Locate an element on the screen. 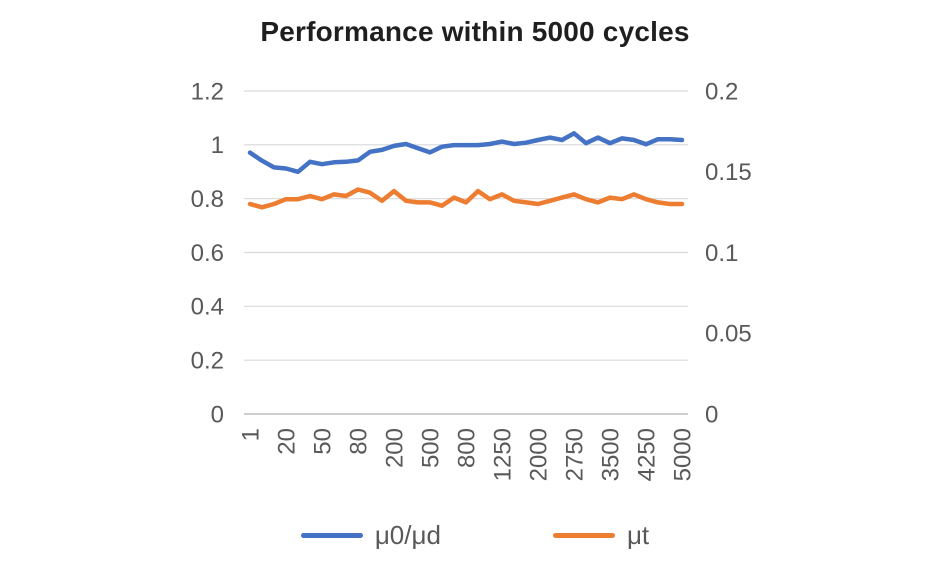 Image resolution: width=950 pixels, height=570 pixels. legend-label-mut: μt is located at coordinates (638, 535).